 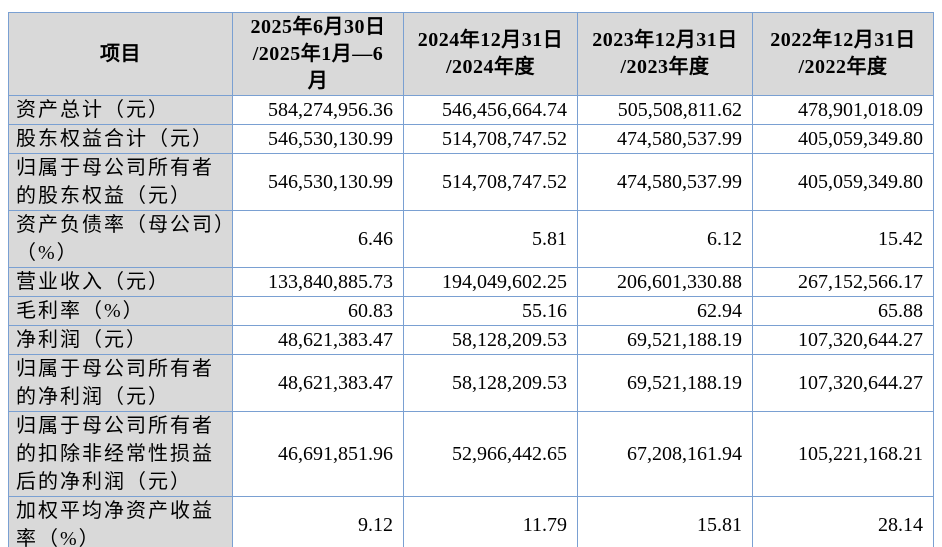 I want to click on value-cell: 67,208,161.94, so click(x=665, y=454).